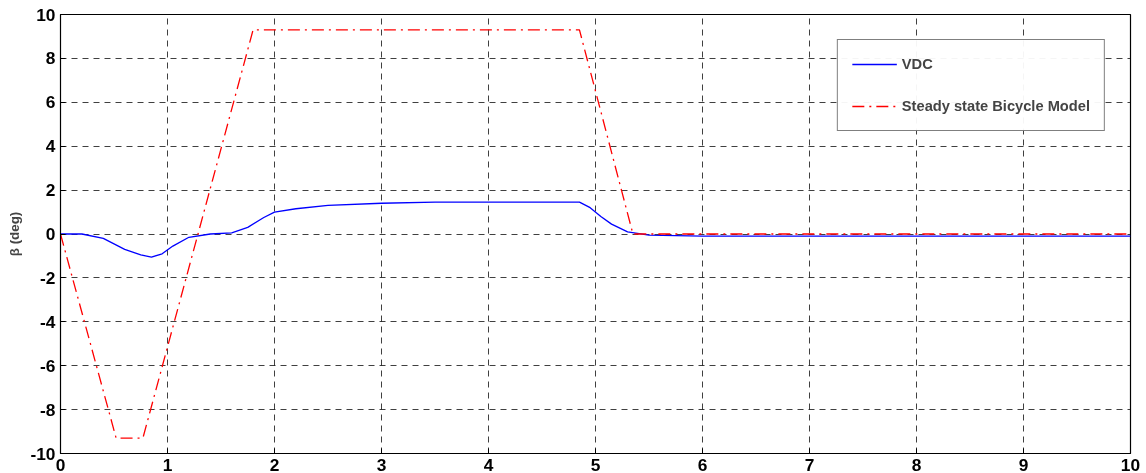 This screenshot has width=1146, height=473. Describe the element at coordinates (595, 229) in the screenshot. I see `line-series` at that location.